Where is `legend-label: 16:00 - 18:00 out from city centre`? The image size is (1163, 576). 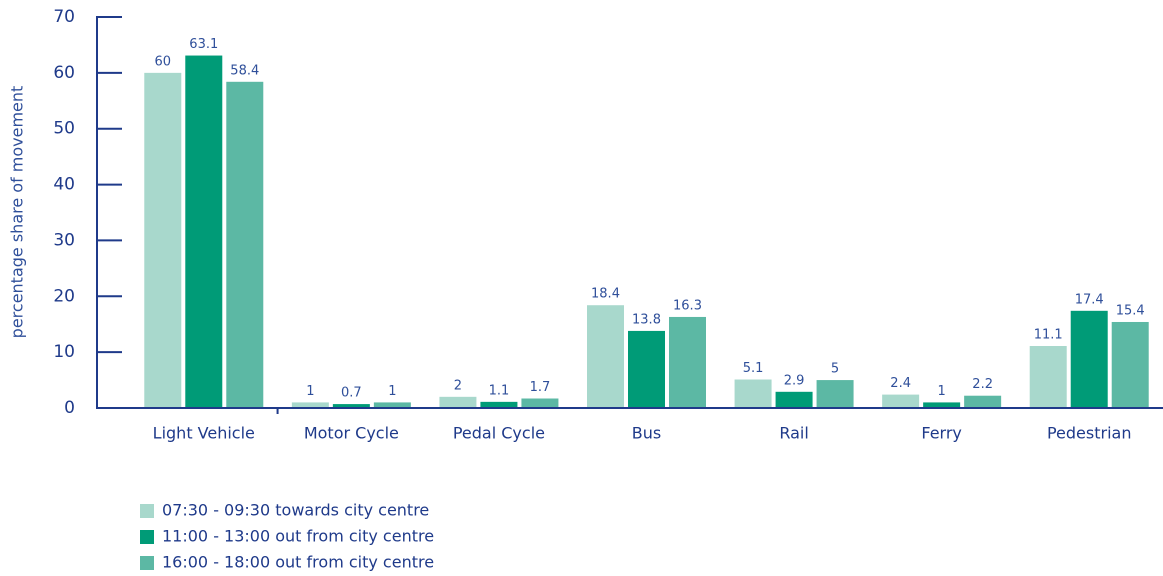
legend-label: 16:00 - 18:00 out from city centre is located at coordinates (298, 562).